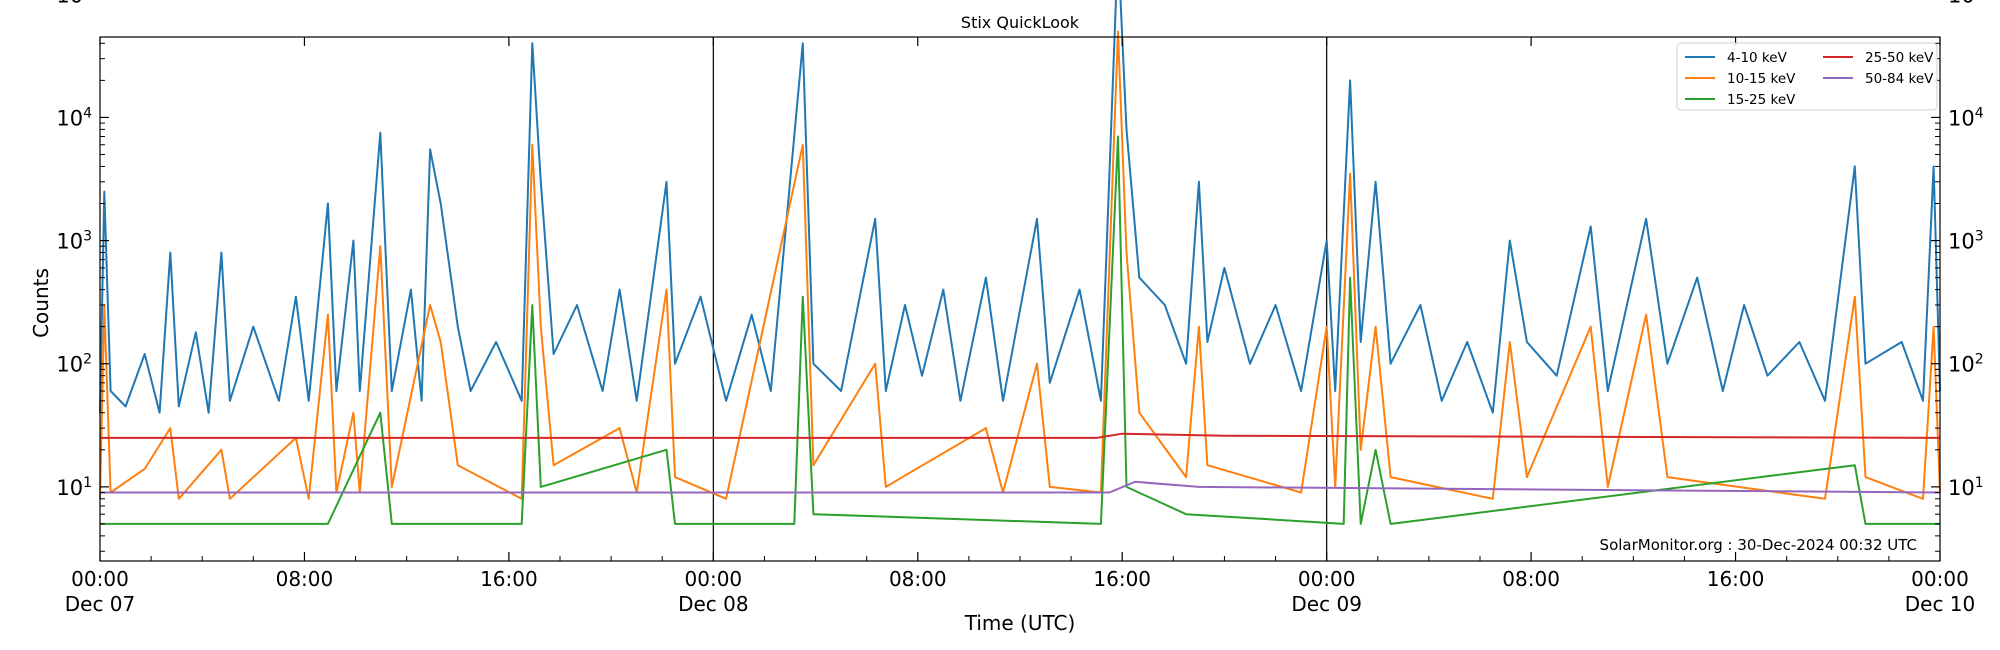 The image size is (2000, 650). What do you see at coordinates (714, 579) in the screenshot?
I see `x-tick-label-3: 00:00` at bounding box center [714, 579].